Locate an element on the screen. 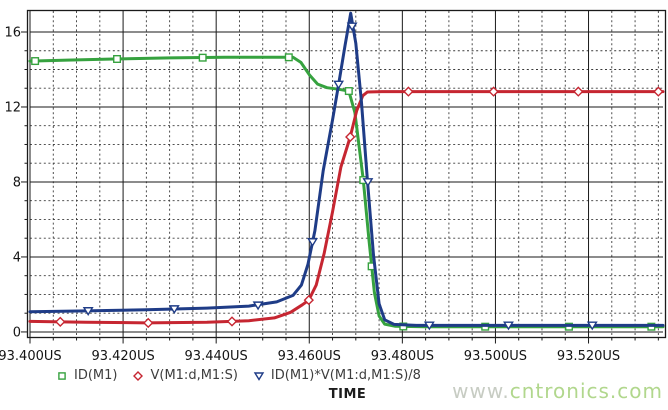 This screenshot has height=410, width=668. legend-item-id-m1: ID(M1) is located at coordinates (86, 375).